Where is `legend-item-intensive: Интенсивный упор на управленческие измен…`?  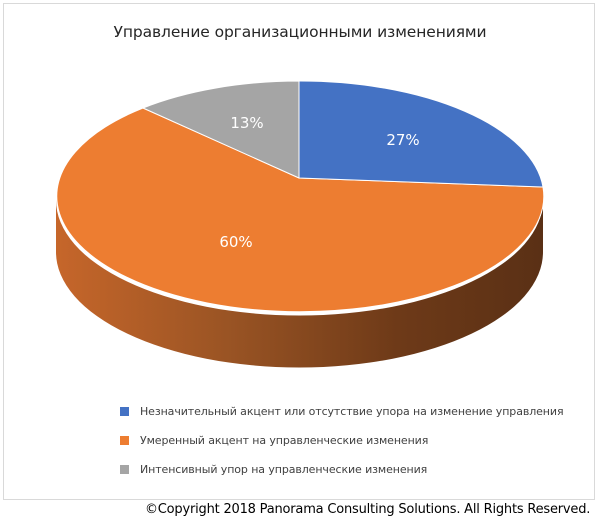 legend-item-intensive: Интенсивный упор на управленческие измен… is located at coordinates (341, 469).